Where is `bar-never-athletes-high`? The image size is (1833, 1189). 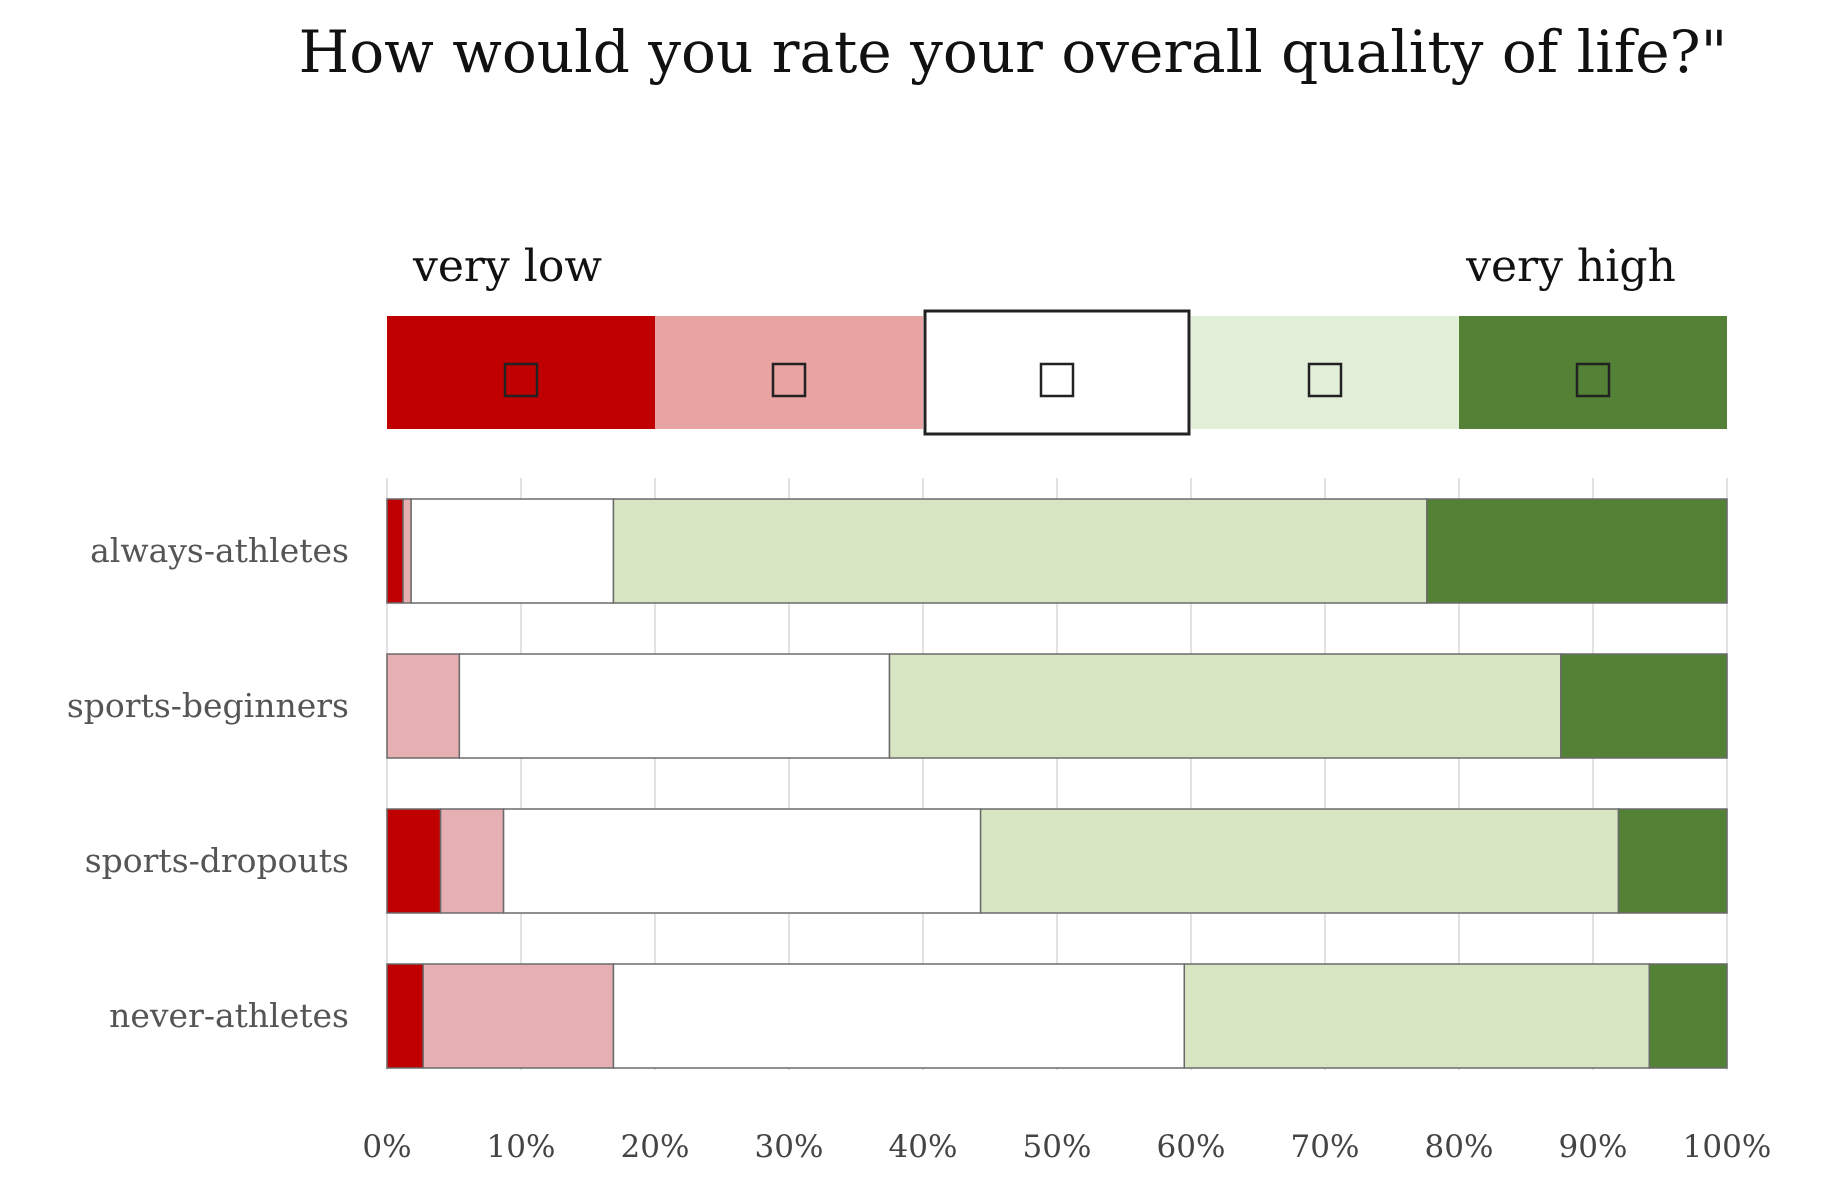
bar-never-athletes-high is located at coordinates (1417, 1016).